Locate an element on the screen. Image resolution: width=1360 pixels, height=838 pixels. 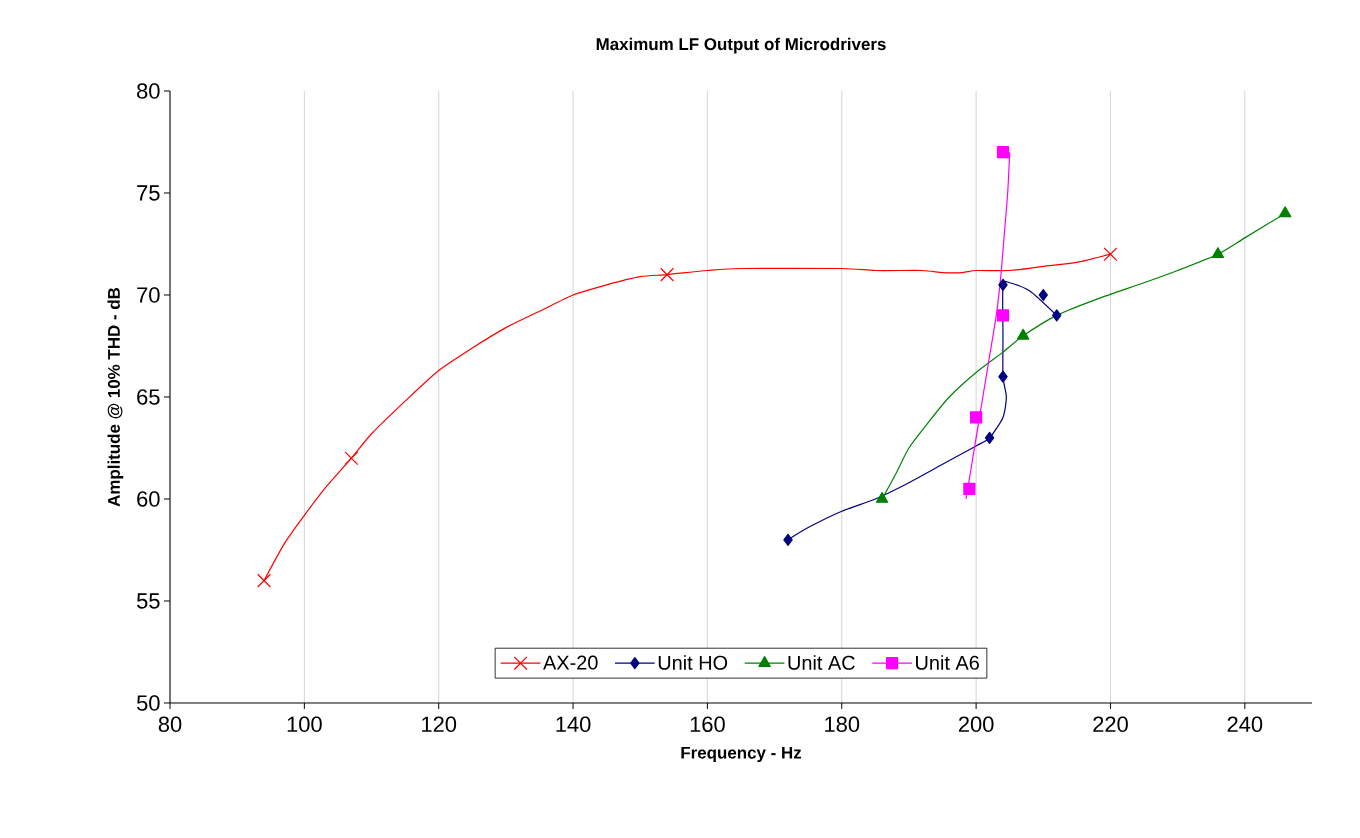
x-tick-label: 80 is located at coordinates (170, 724).